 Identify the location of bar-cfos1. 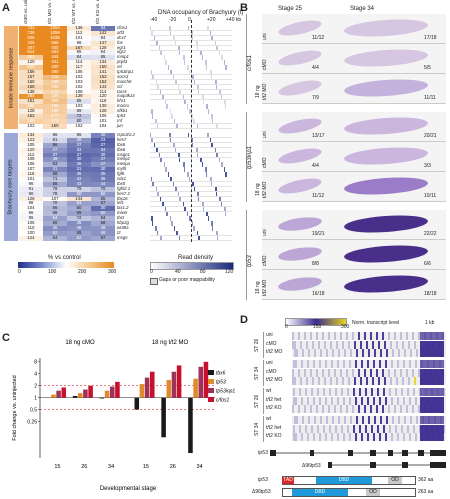
(152, 384).